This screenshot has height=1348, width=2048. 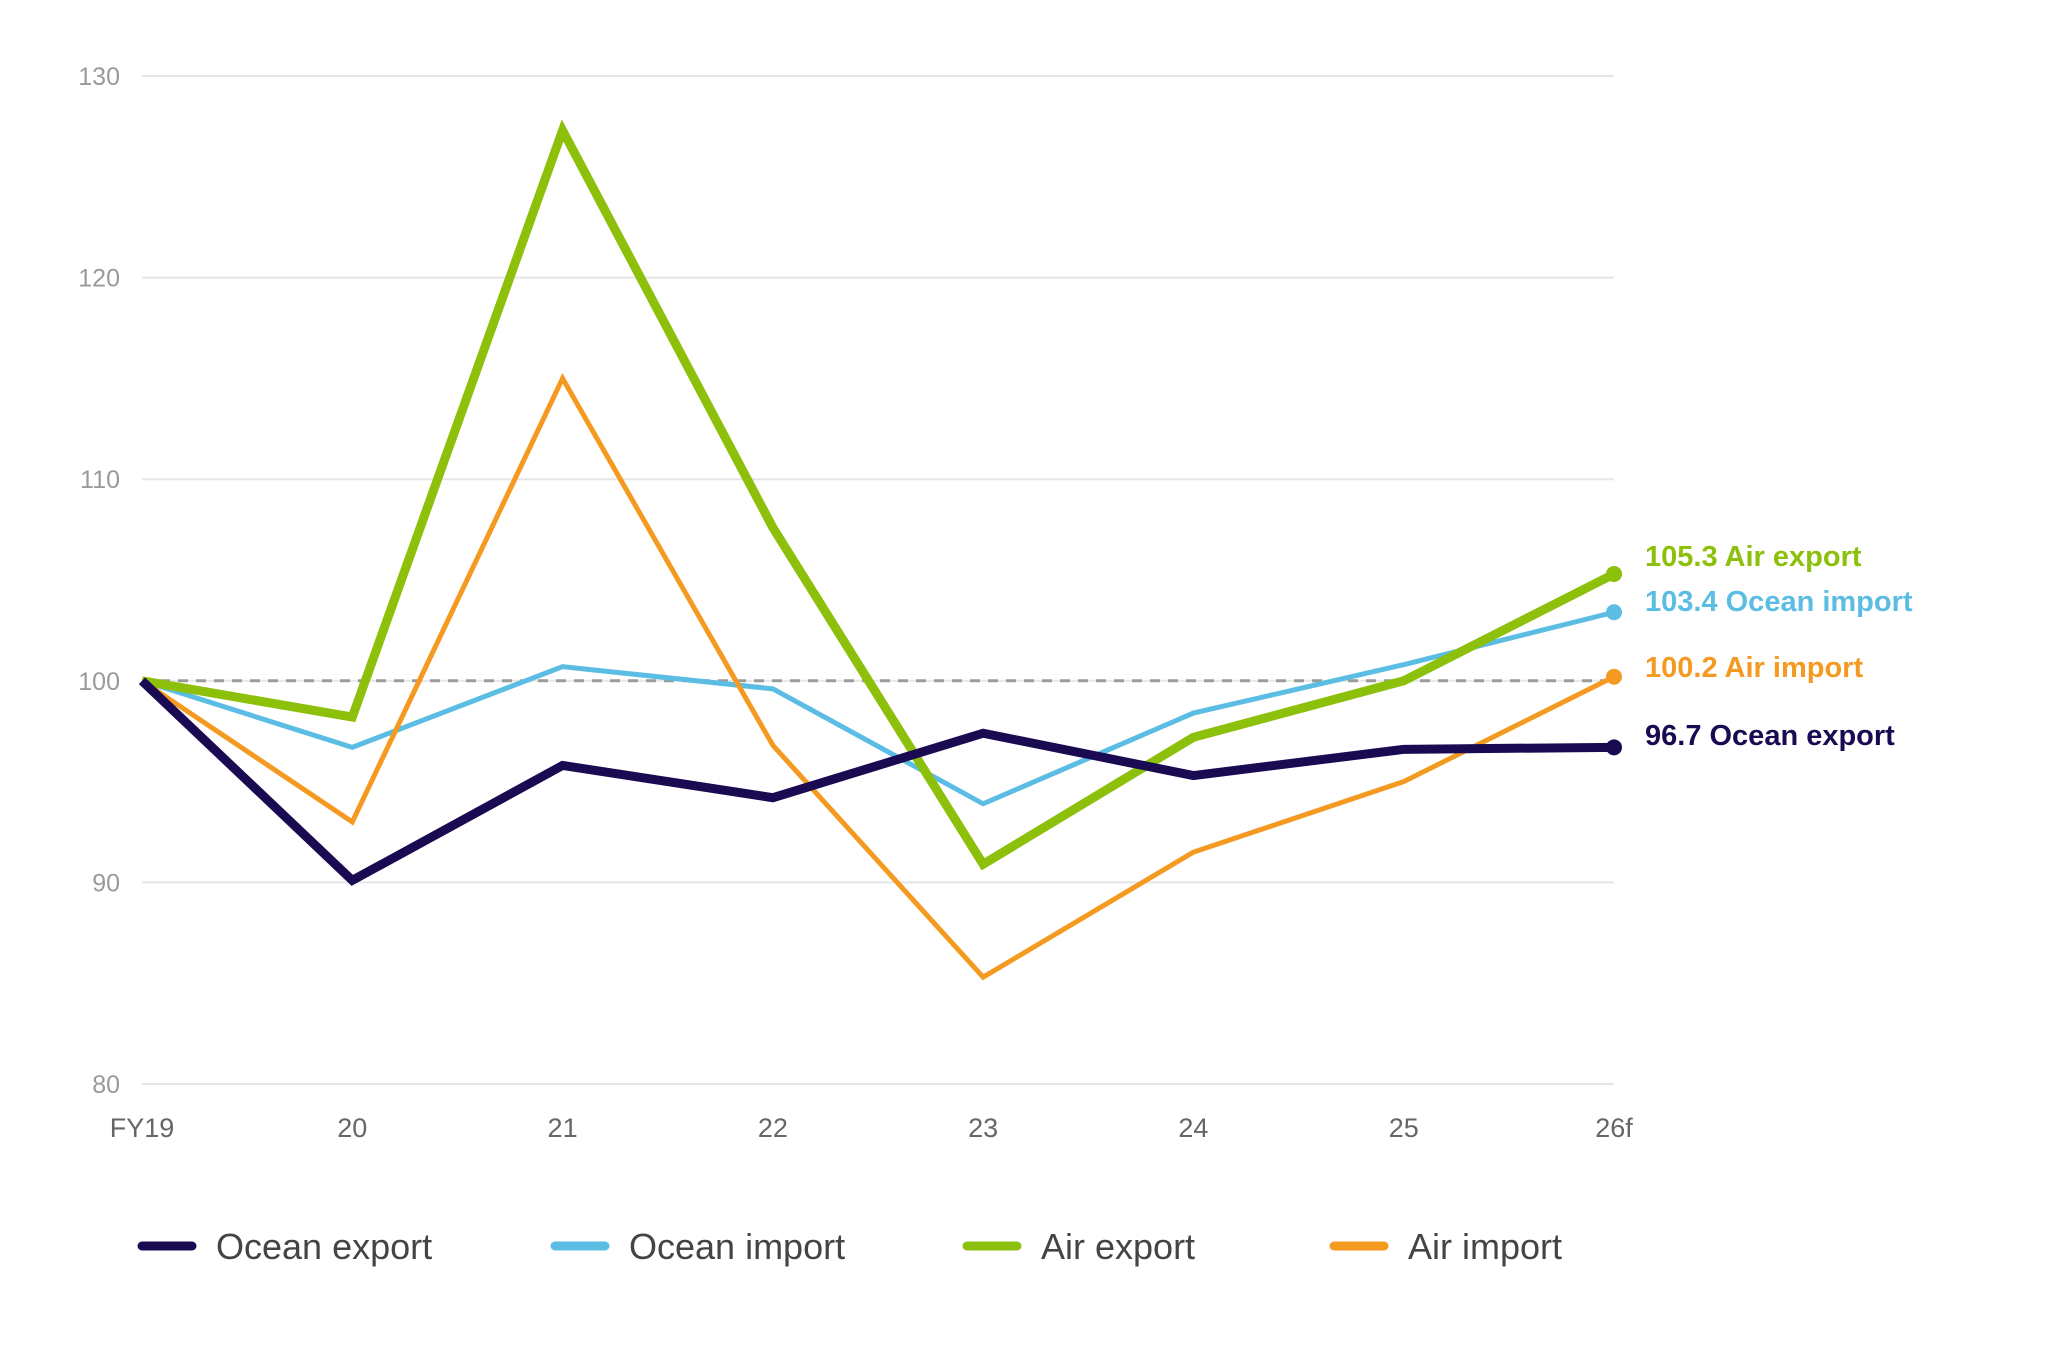 What do you see at coordinates (1485, 1246) in the screenshot?
I see `legend-label: Air import` at bounding box center [1485, 1246].